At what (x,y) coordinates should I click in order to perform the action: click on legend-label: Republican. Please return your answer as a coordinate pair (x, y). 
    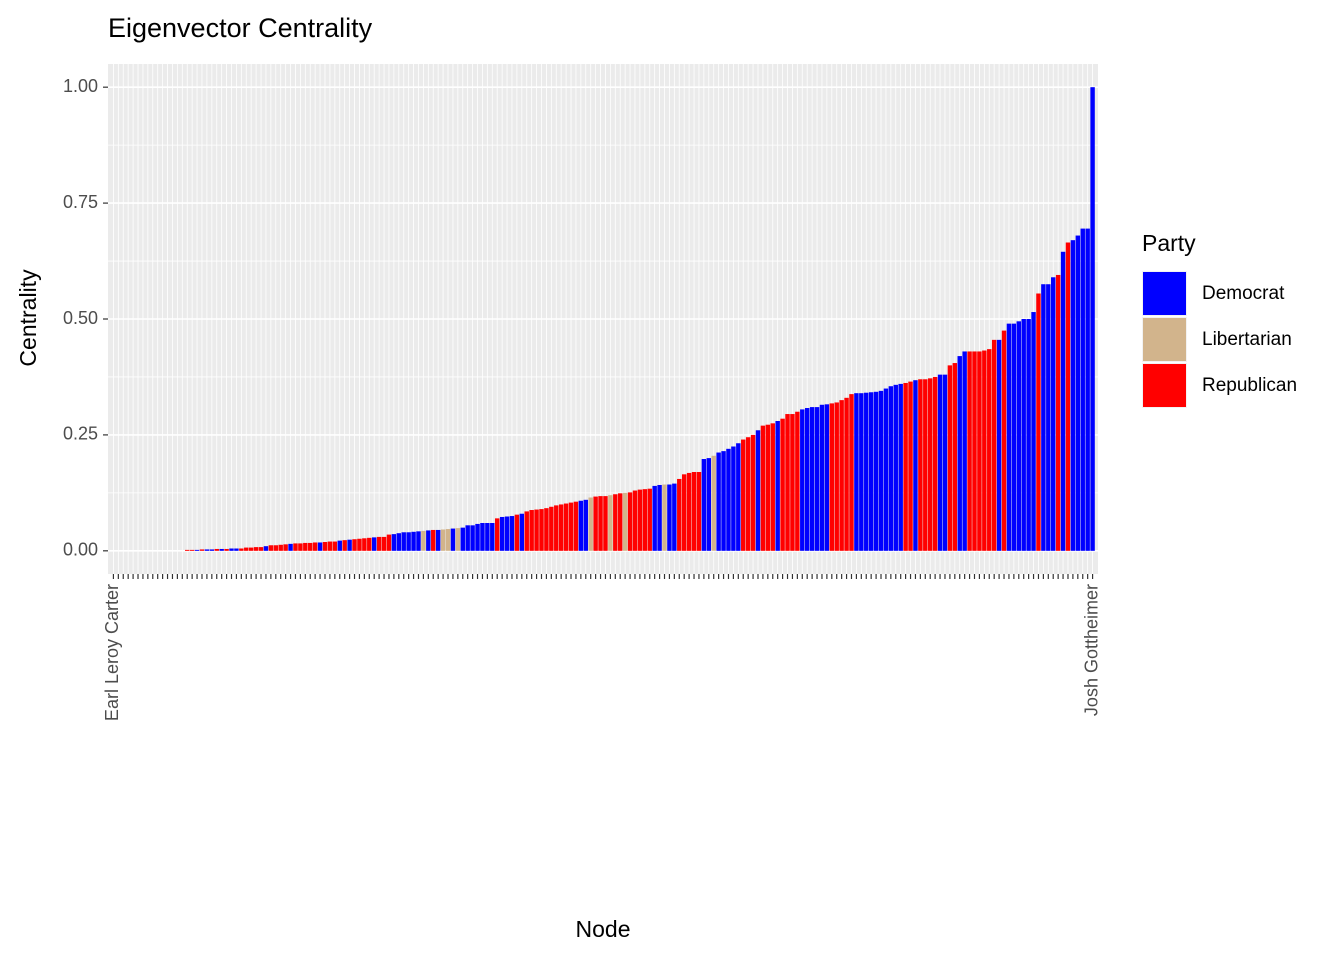
    Looking at the image, I should click on (1249, 385).